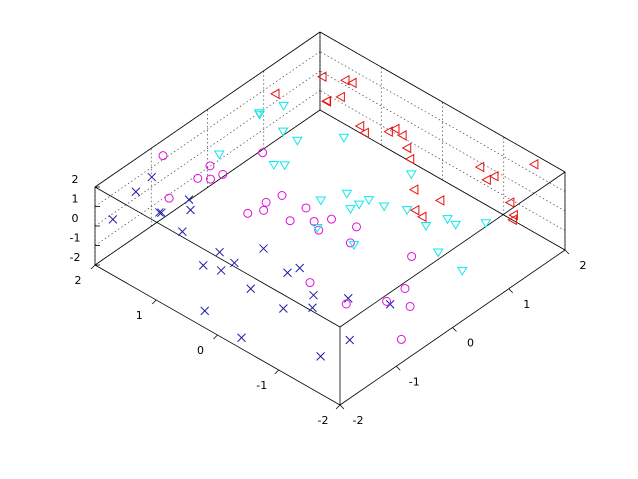 The height and width of the screenshot is (479, 638). What do you see at coordinates (75, 238) in the screenshot?
I see `z-tick-label: -1` at bounding box center [75, 238].